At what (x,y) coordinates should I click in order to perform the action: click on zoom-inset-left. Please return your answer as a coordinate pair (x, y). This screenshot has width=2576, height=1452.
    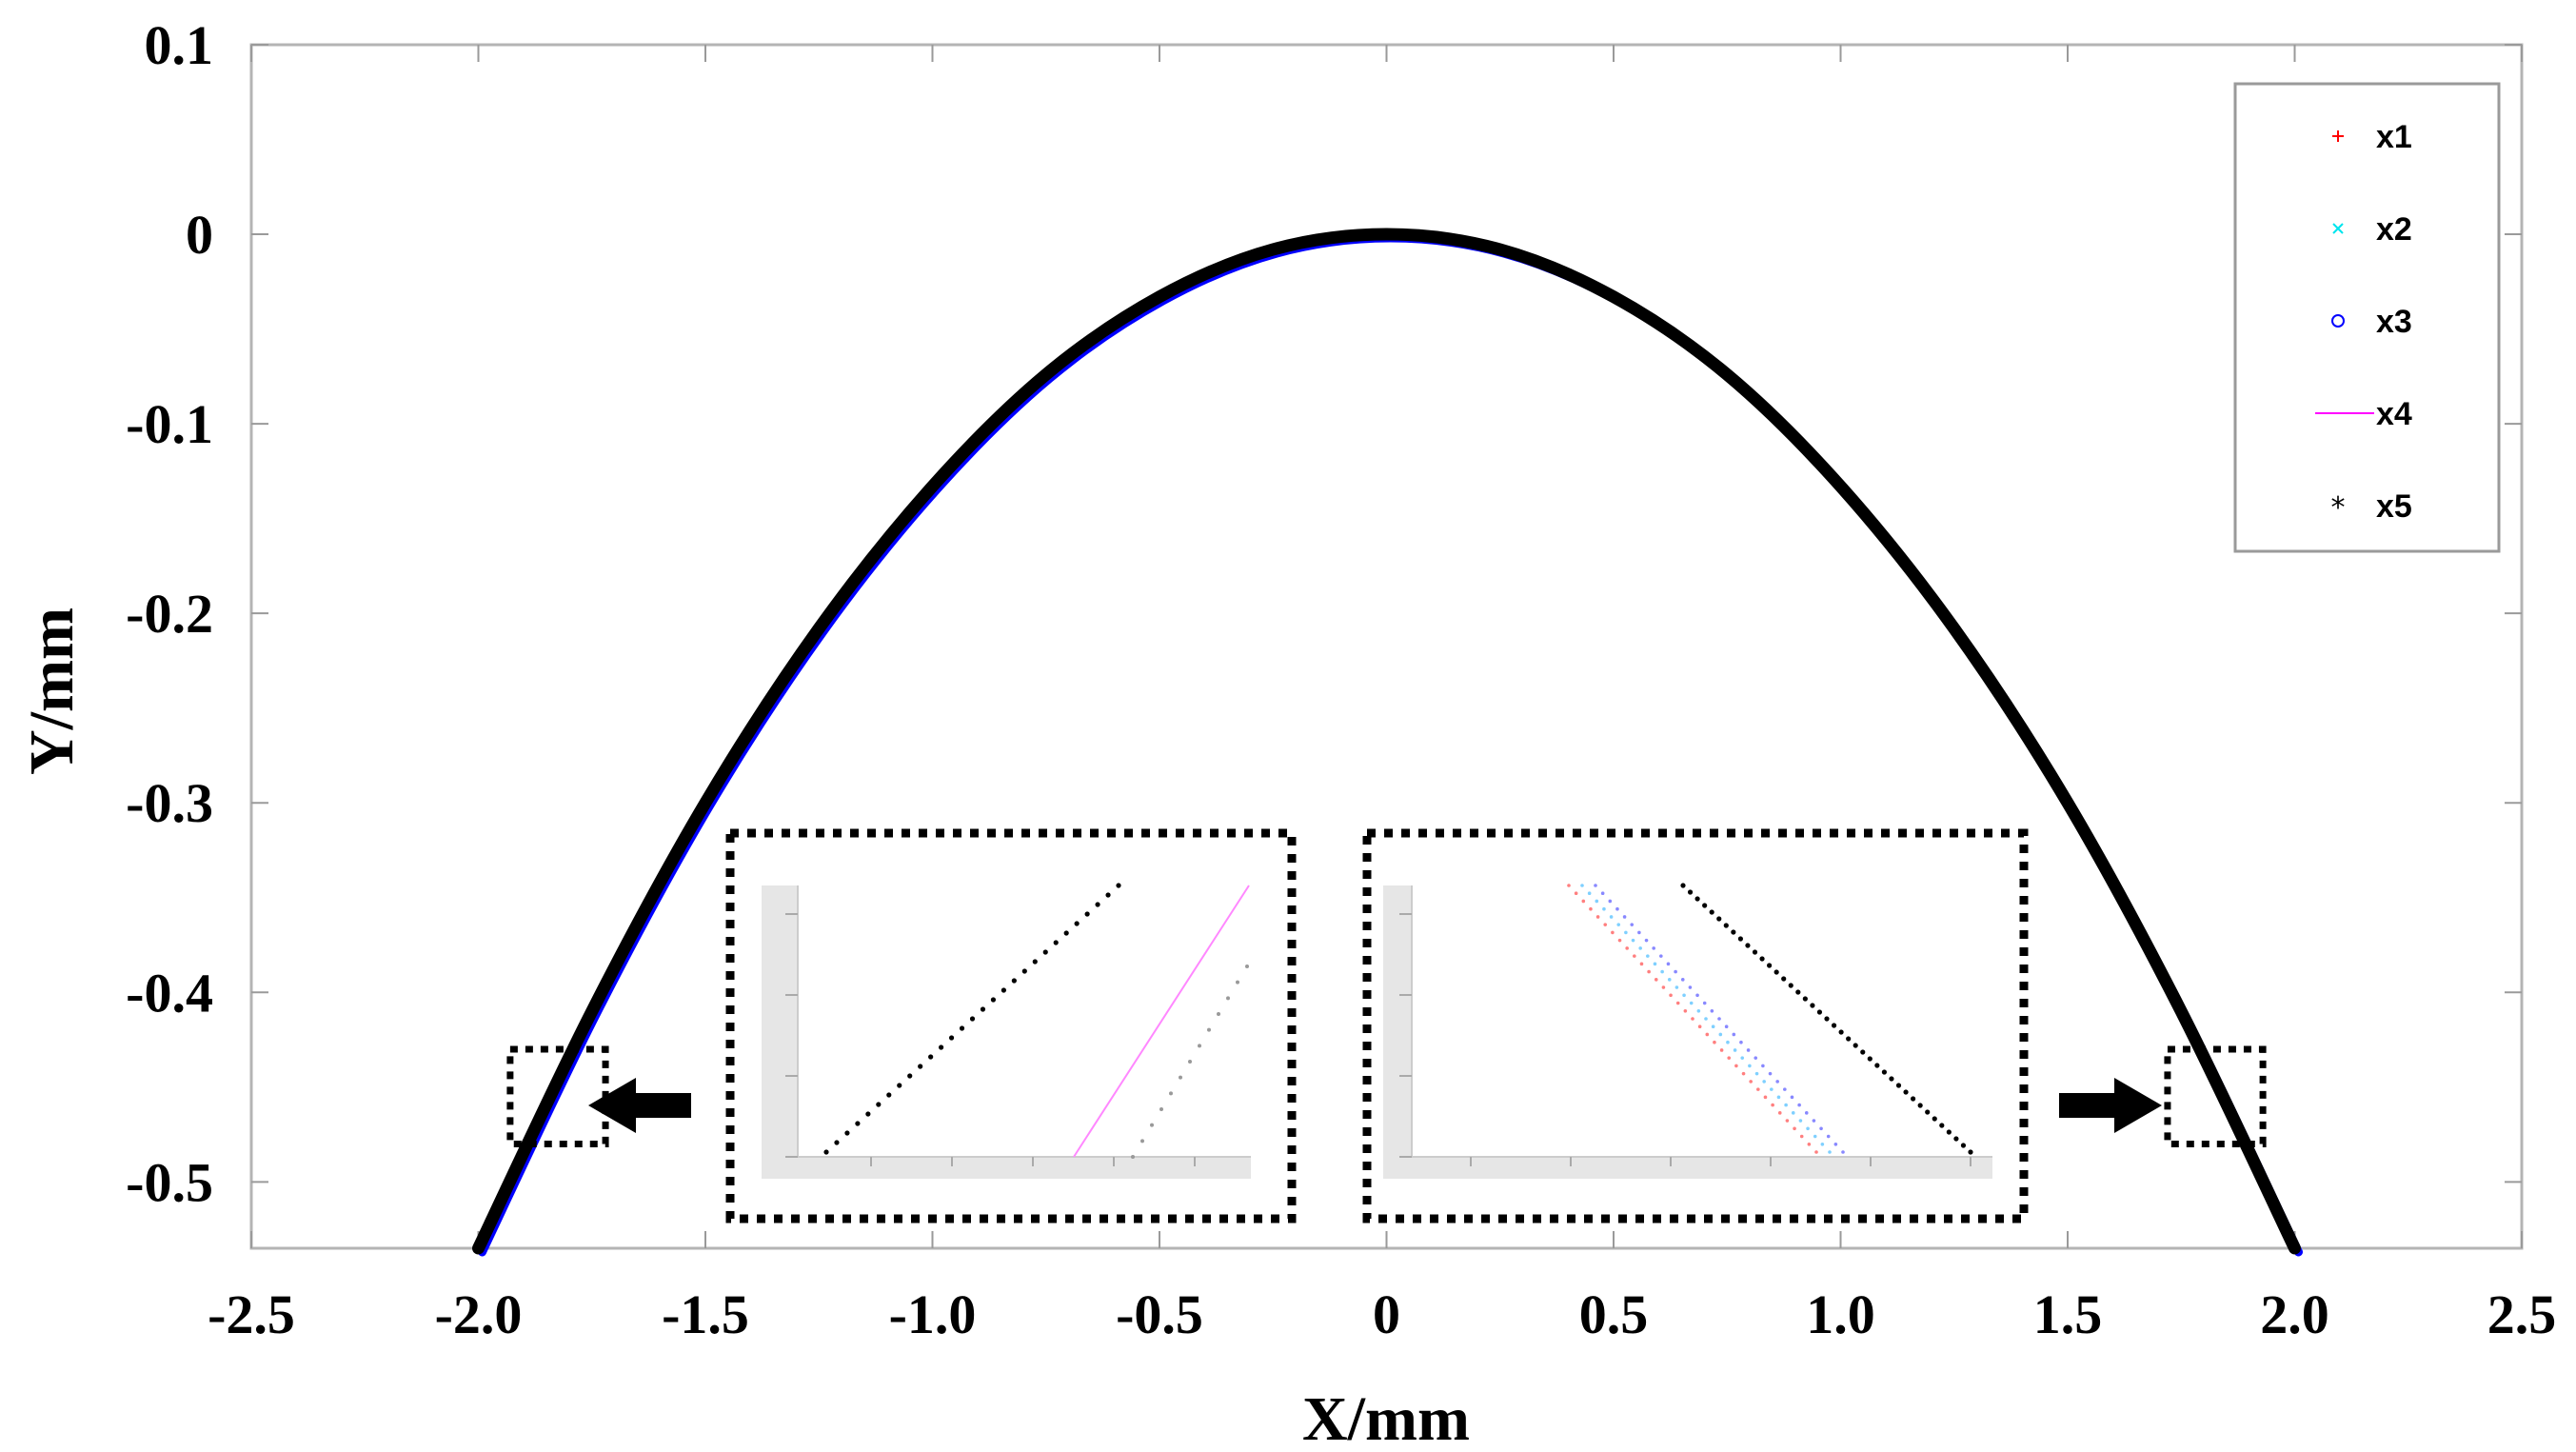
    Looking at the image, I should click on (1011, 1025).